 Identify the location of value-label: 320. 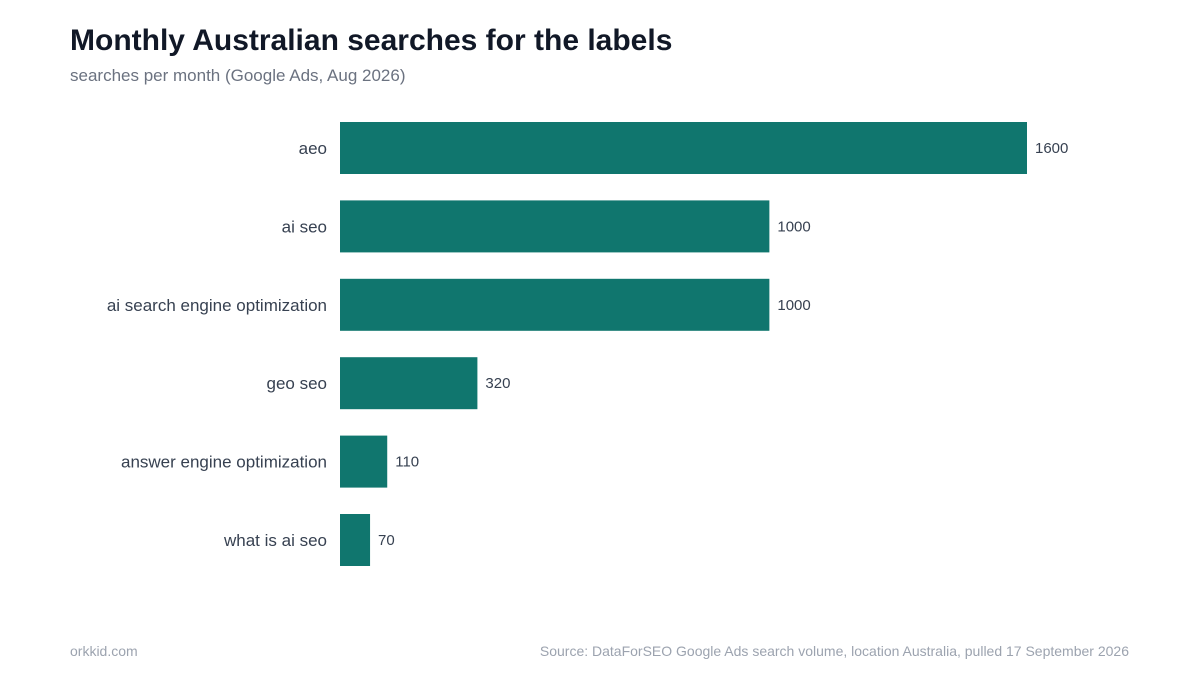
(497, 383).